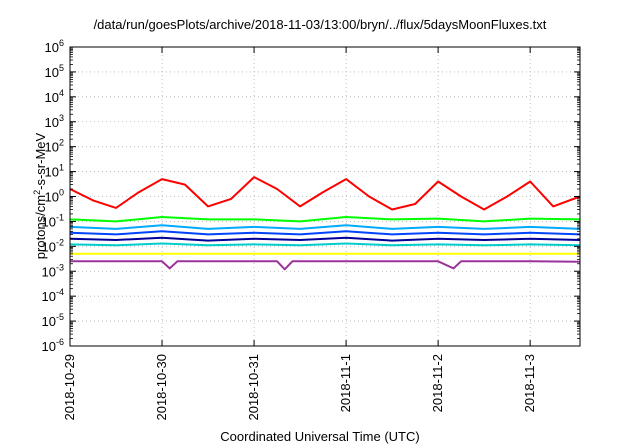 Image resolution: width=640 pixels, height=448 pixels. Describe the element at coordinates (253, 387) in the screenshot. I see `x-tick-label: 2018-10-31` at that location.